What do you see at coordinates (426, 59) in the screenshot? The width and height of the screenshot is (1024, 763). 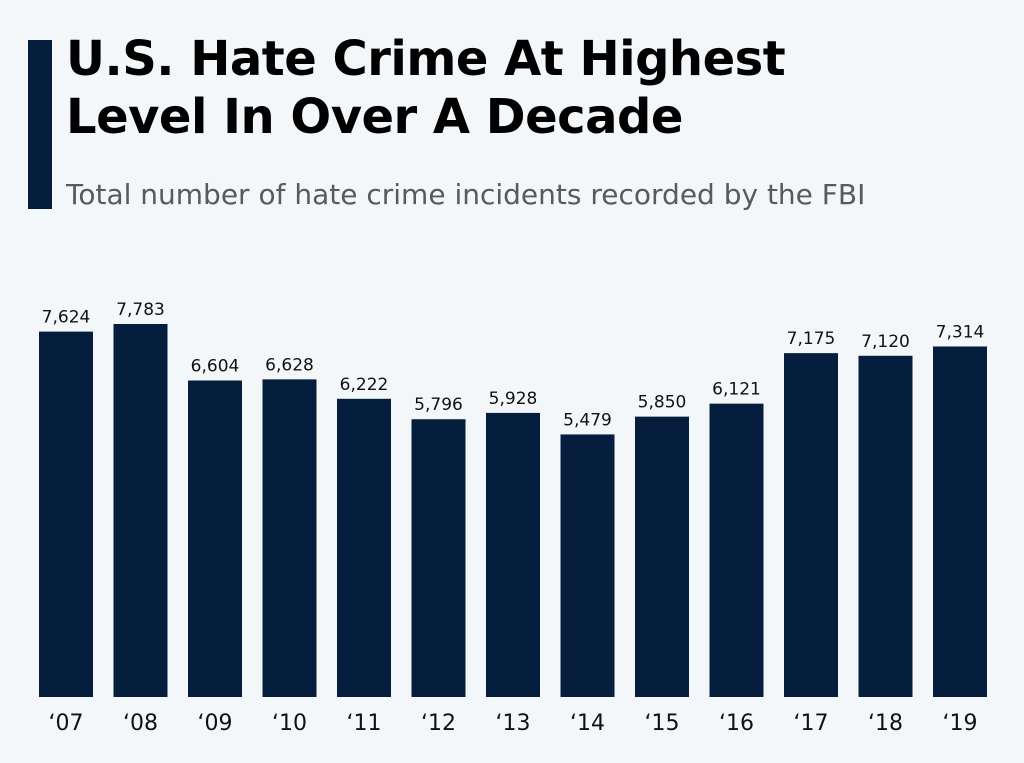 I see `title-line-1: U.S. Hate Crime At Highest` at bounding box center [426, 59].